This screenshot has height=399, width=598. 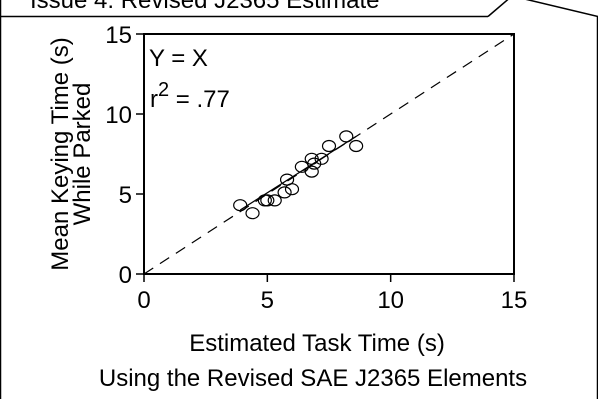 What do you see at coordinates (199, 99) in the screenshot?
I see `r-squared-value: = .77` at bounding box center [199, 99].